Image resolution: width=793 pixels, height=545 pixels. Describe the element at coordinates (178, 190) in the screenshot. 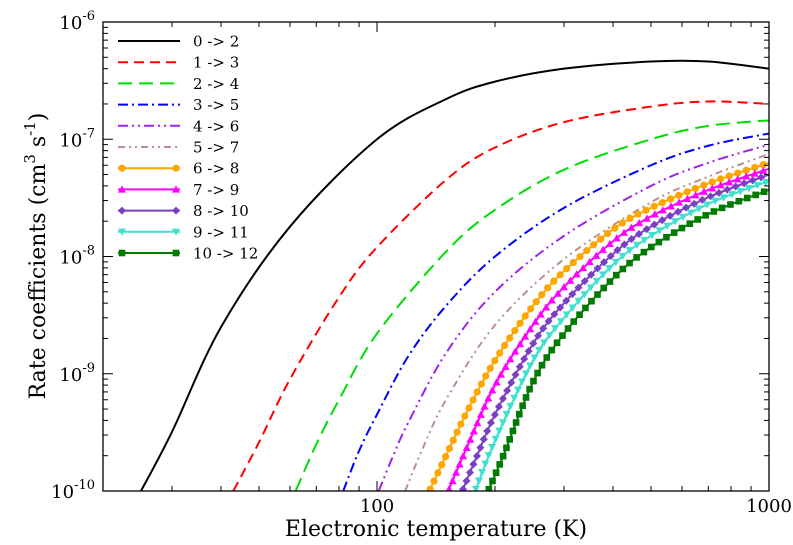

I see `legend-item: 7 -> 9` at that location.